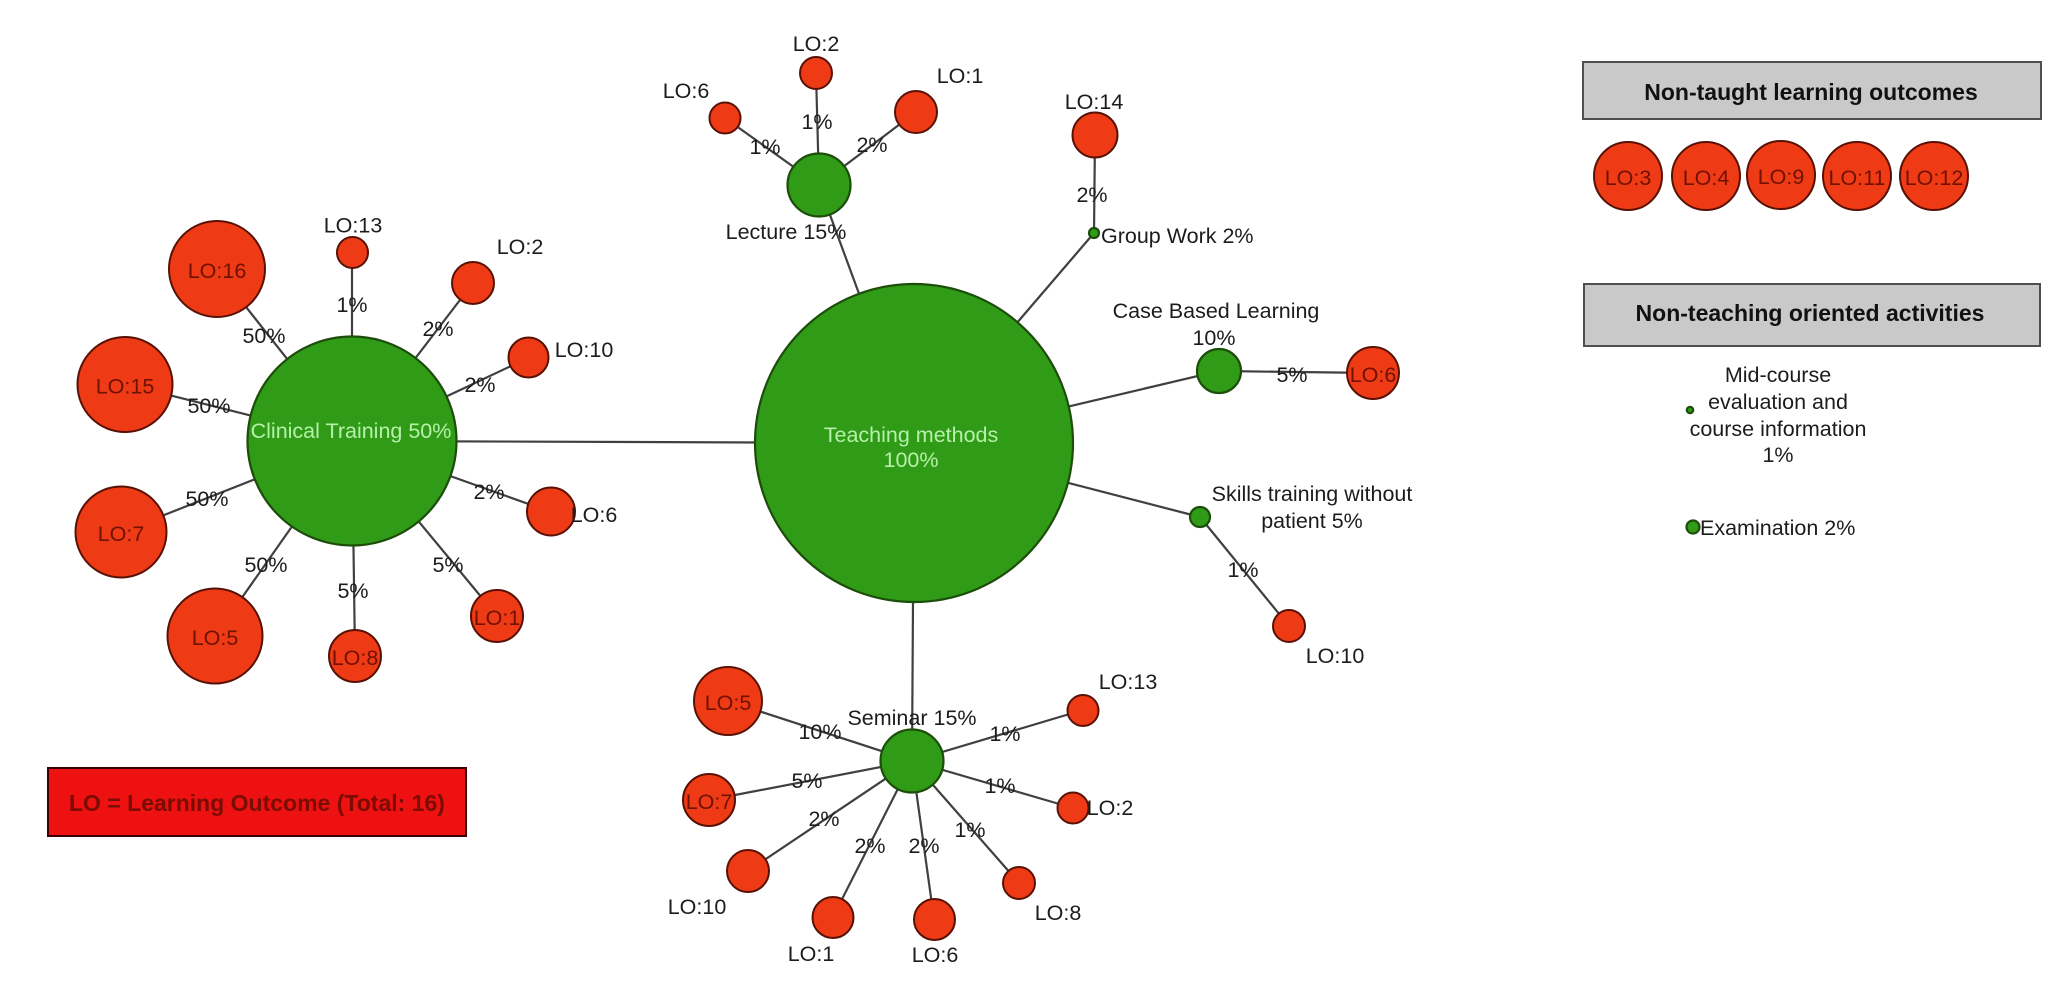  I want to click on svg-text: Mid-course, so click(1778, 375).